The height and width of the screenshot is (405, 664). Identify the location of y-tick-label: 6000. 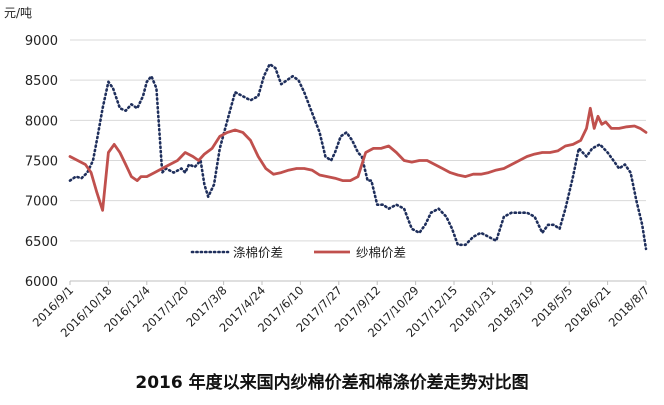
(41, 282).